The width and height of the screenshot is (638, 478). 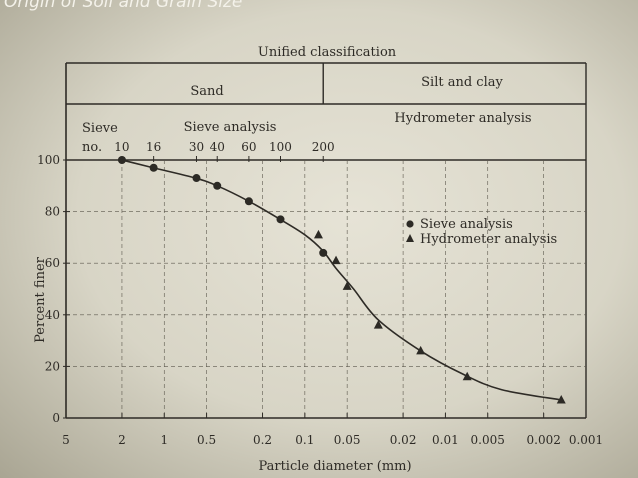 I want to click on sand-label: Sand, so click(x=206, y=91).